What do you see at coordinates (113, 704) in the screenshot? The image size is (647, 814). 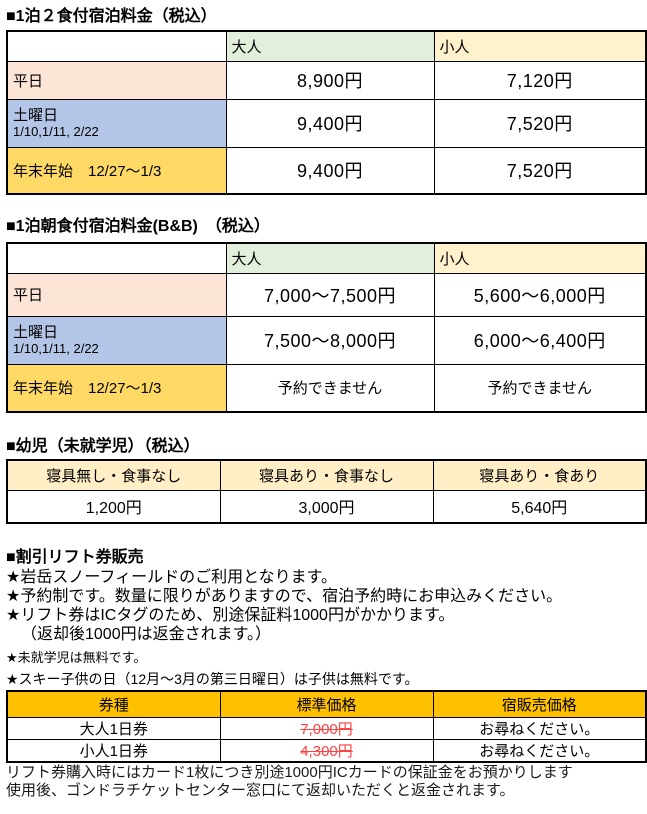 I see `column-header-ticket-type: 券種` at bounding box center [113, 704].